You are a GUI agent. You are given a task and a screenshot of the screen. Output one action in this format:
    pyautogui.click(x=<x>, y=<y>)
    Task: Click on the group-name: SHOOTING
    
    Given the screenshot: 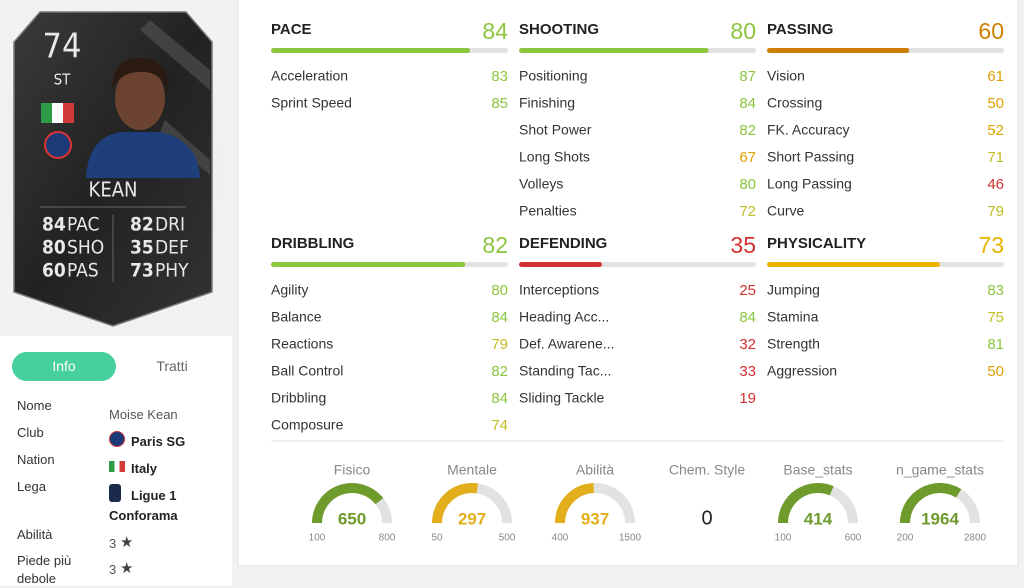 What is the action you would take?
    pyautogui.click(x=559, y=29)
    